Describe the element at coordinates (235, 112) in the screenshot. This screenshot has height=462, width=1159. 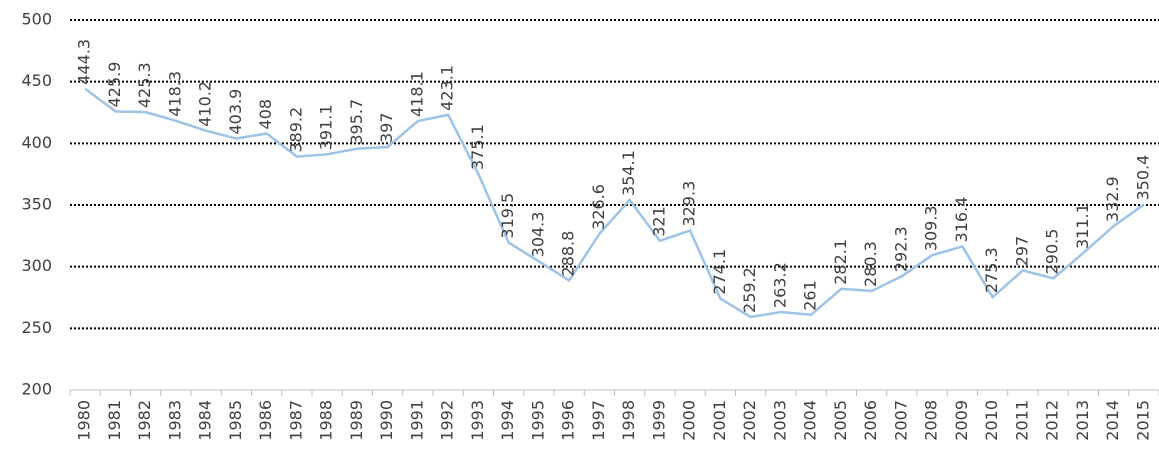
I see `data-label: 403.9` at that location.